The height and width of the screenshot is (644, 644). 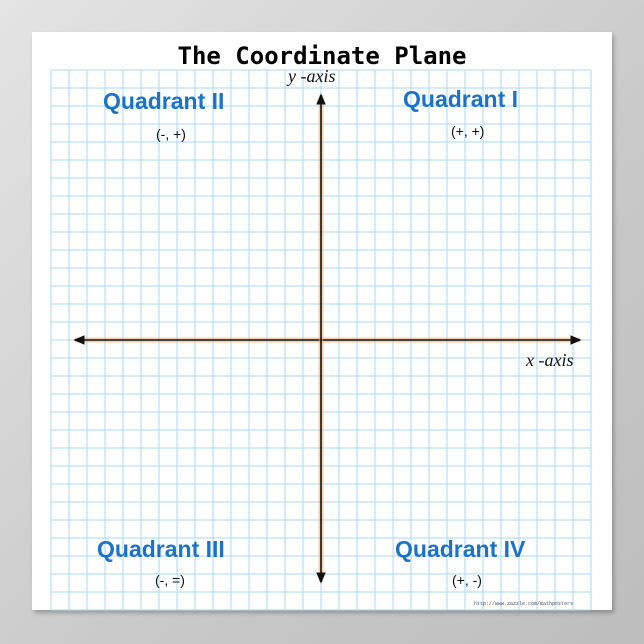 I want to click on page-title: The Coordinate Plane, so click(x=322, y=56).